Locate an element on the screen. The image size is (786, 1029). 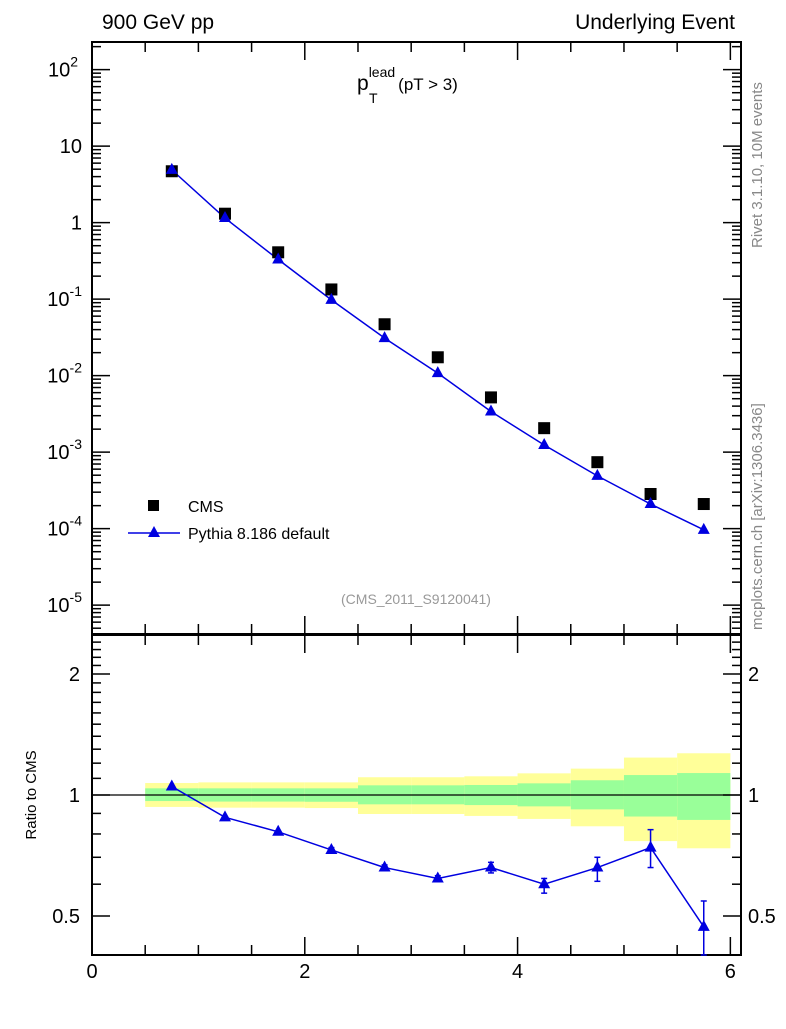
legend-mc-marker is located at coordinates (154, 531).